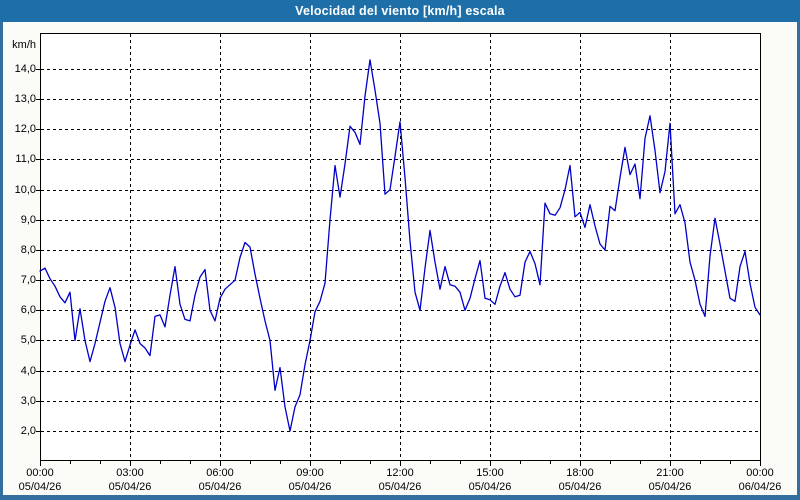  Describe the element at coordinates (24, 45) in the screenshot. I see `y-axis-unit-label: km/h` at that location.